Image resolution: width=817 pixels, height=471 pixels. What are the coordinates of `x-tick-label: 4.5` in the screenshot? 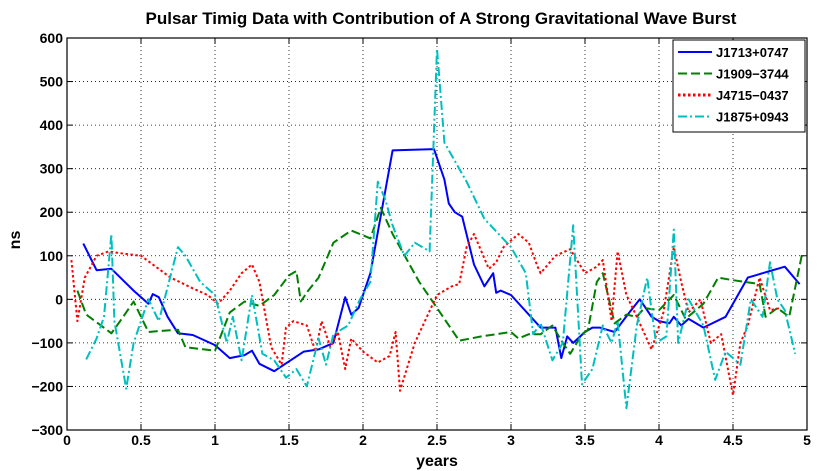 It's located at (733, 440).